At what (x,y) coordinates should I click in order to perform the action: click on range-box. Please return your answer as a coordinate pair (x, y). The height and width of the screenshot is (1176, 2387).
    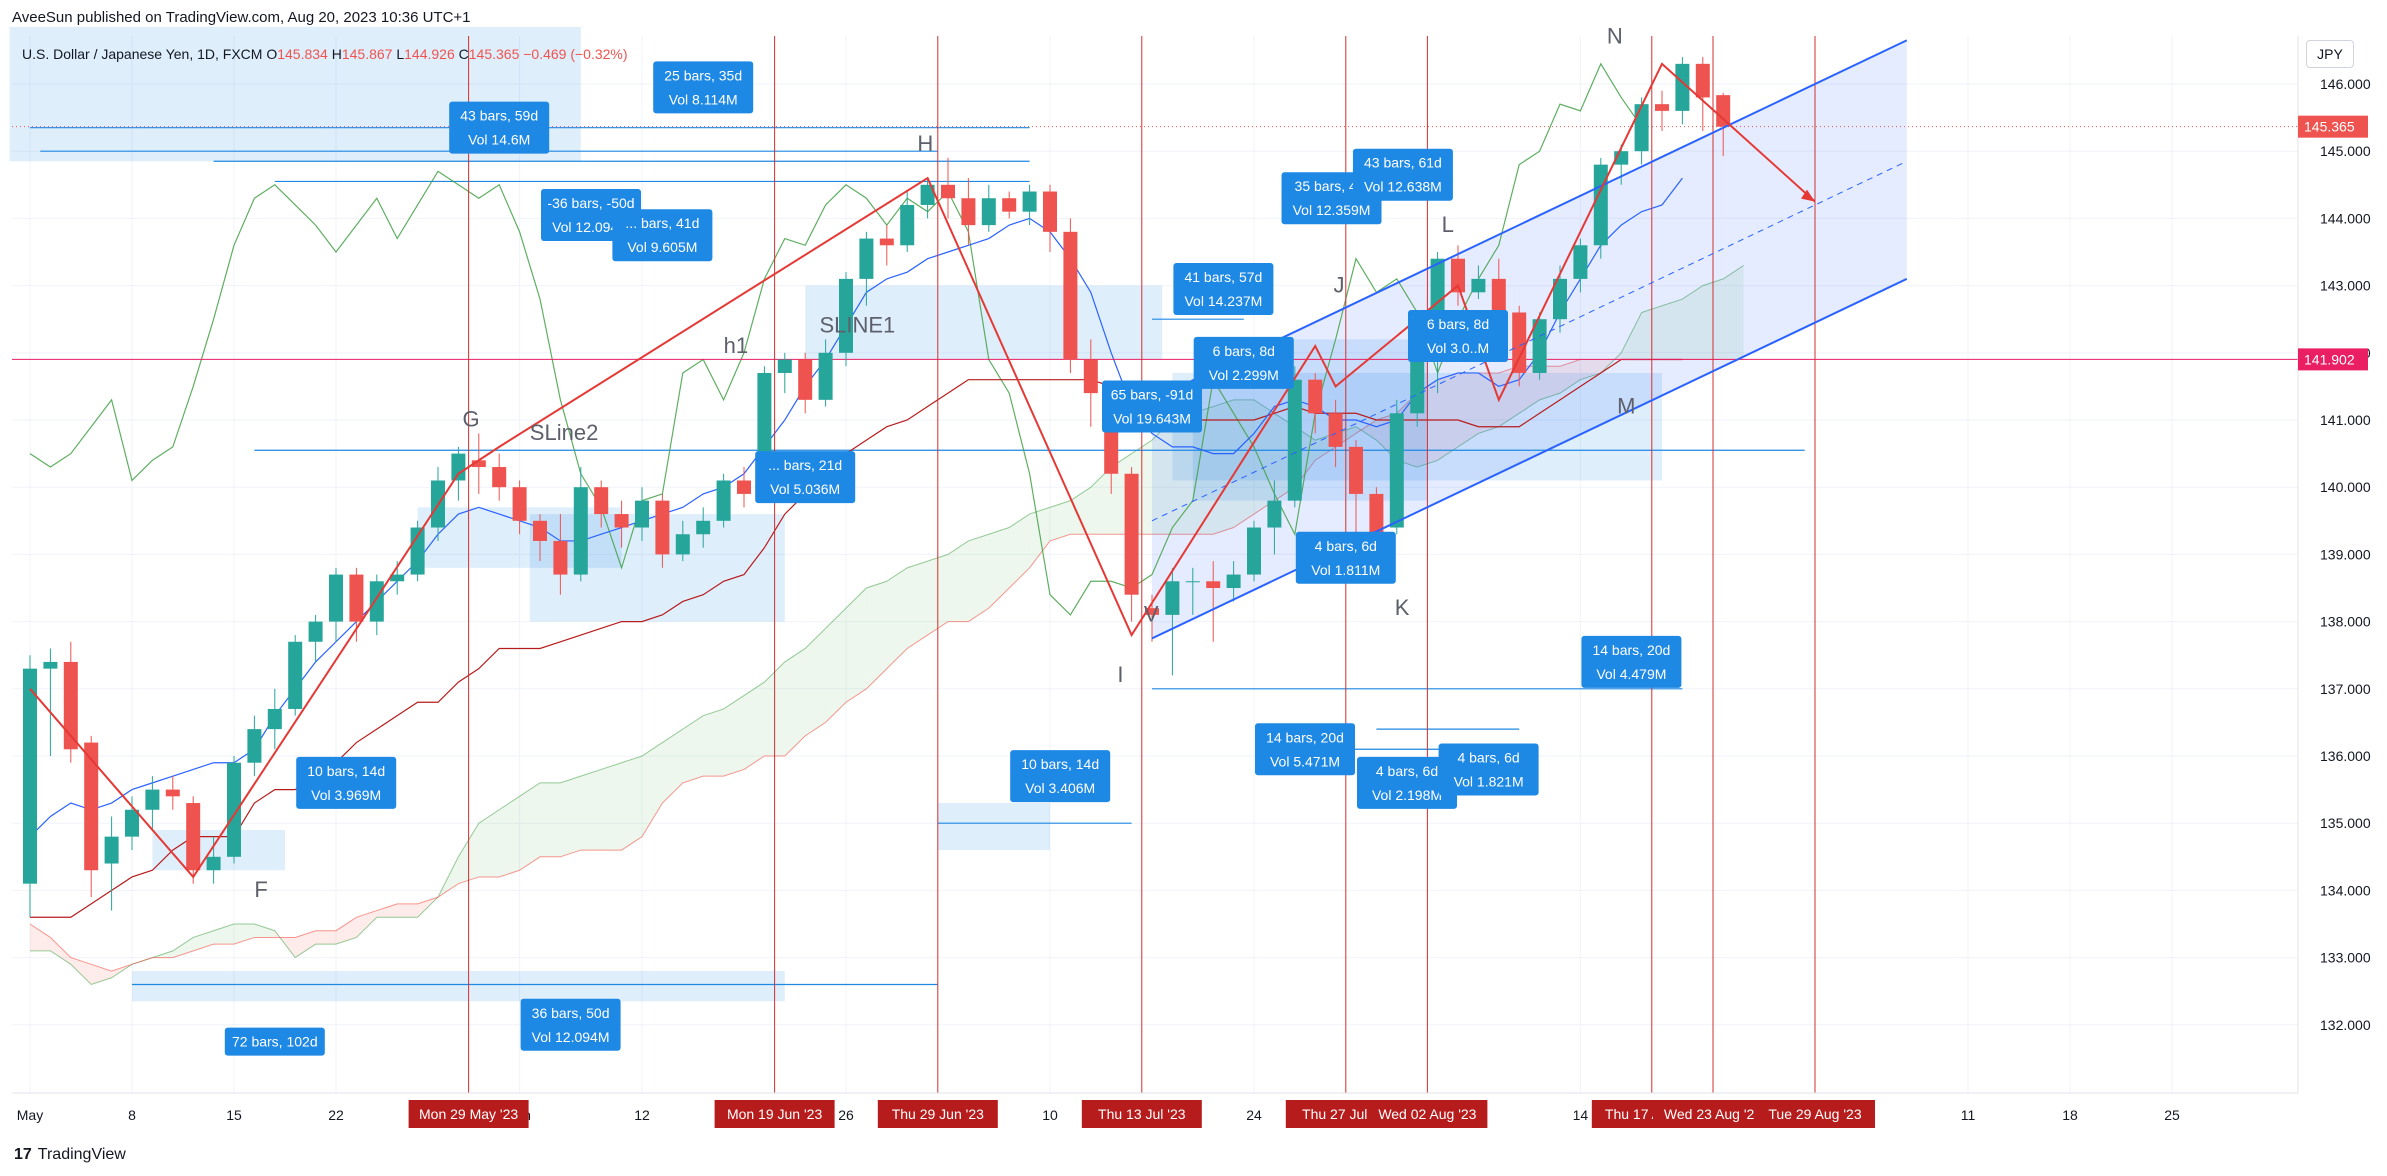
    Looking at the image, I should click on (993, 827).